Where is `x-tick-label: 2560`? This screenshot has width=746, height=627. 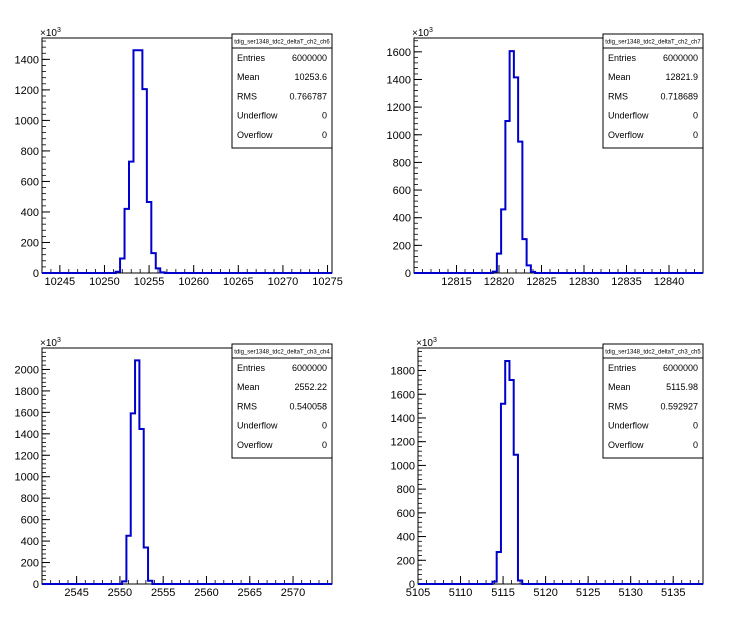 x-tick-label: 2560 is located at coordinates (206, 593).